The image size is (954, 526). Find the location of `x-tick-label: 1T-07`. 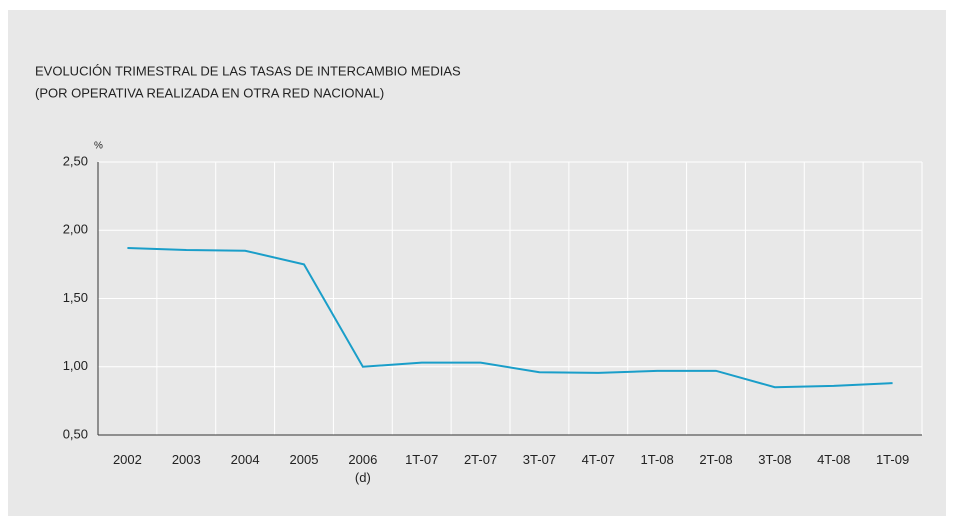

x-tick-label: 1T-07 is located at coordinates (422, 459).